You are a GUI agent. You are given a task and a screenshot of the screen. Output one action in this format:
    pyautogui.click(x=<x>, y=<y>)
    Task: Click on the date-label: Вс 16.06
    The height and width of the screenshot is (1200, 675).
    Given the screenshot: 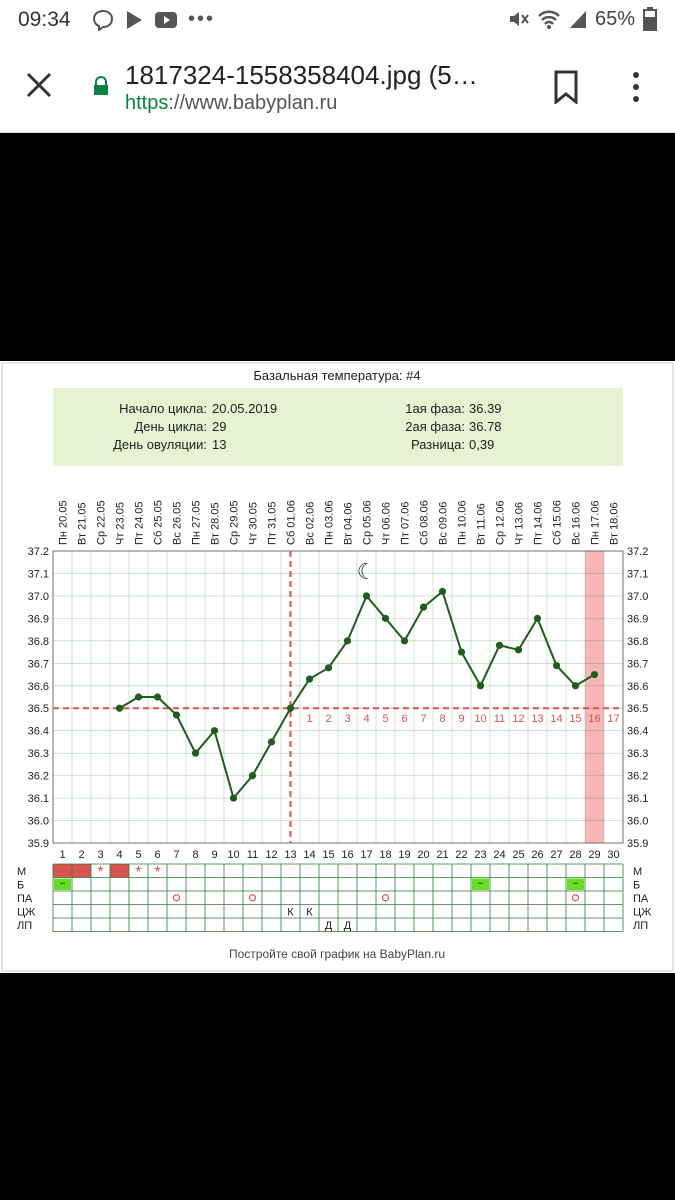 What is the action you would take?
    pyautogui.click(x=577, y=523)
    